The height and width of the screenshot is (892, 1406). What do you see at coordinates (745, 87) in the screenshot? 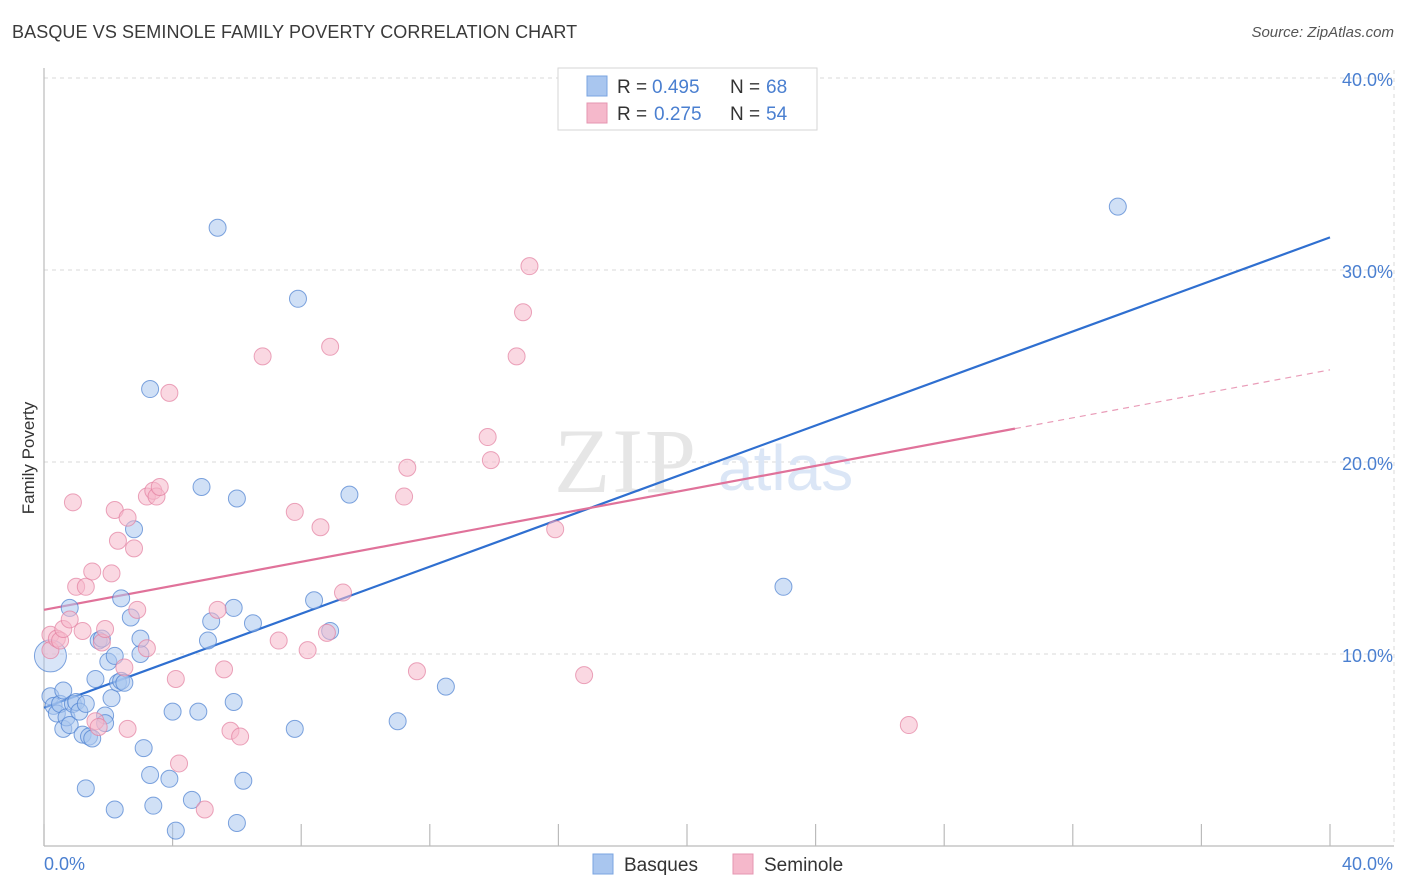
I see `legend-n-label-basques: N =` at bounding box center [745, 87].